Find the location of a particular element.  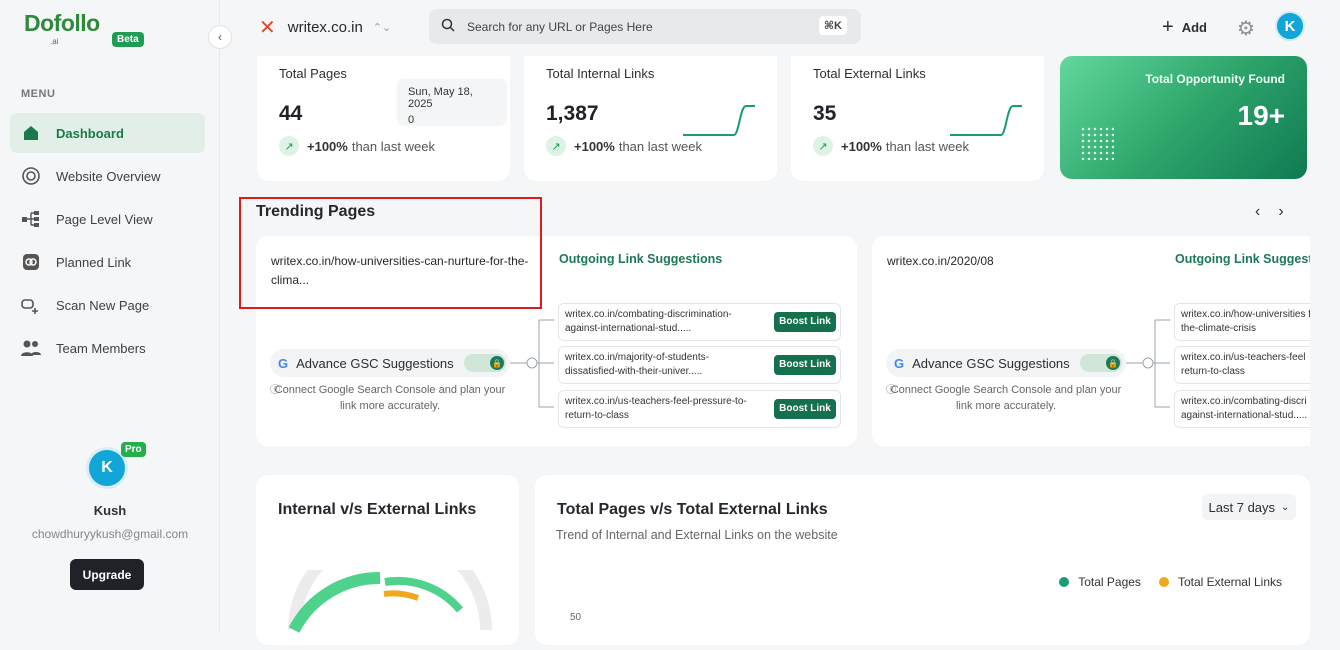

trend-up-icon: ↗ is located at coordinates (556, 146).